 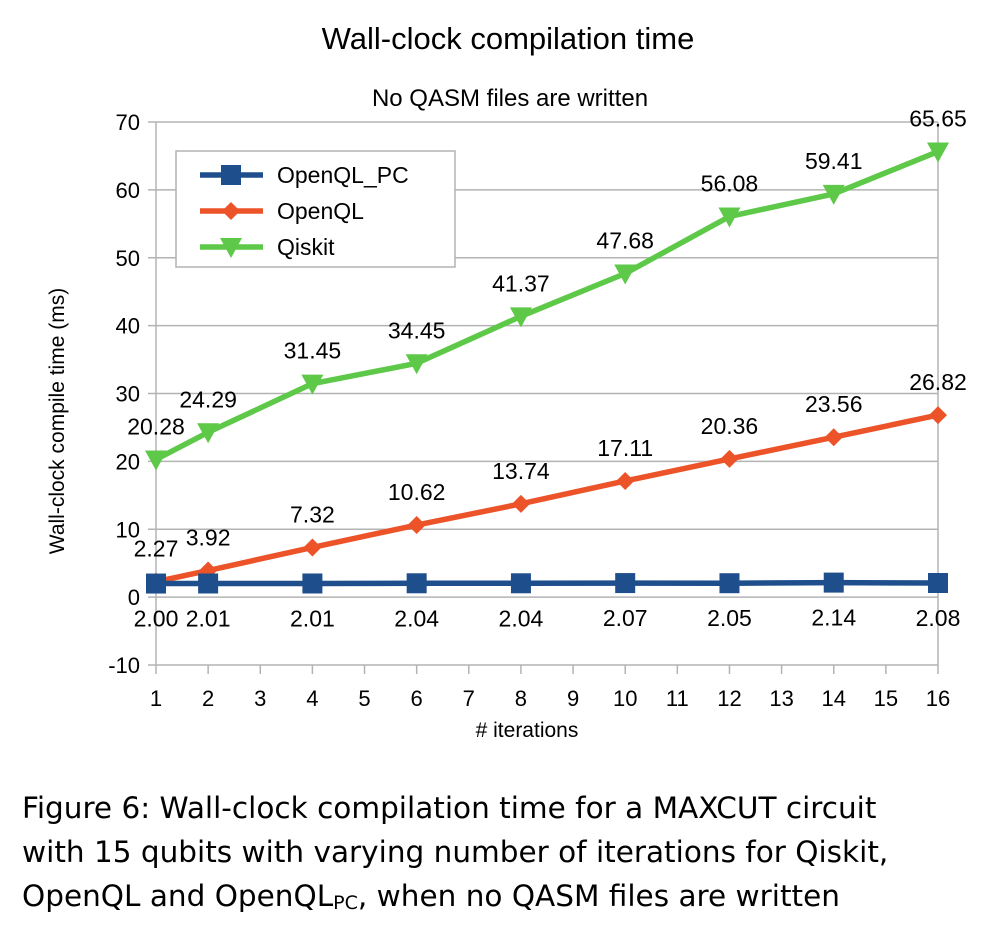 I want to click on qiskit-data-label: 34.45, so click(x=417, y=330).